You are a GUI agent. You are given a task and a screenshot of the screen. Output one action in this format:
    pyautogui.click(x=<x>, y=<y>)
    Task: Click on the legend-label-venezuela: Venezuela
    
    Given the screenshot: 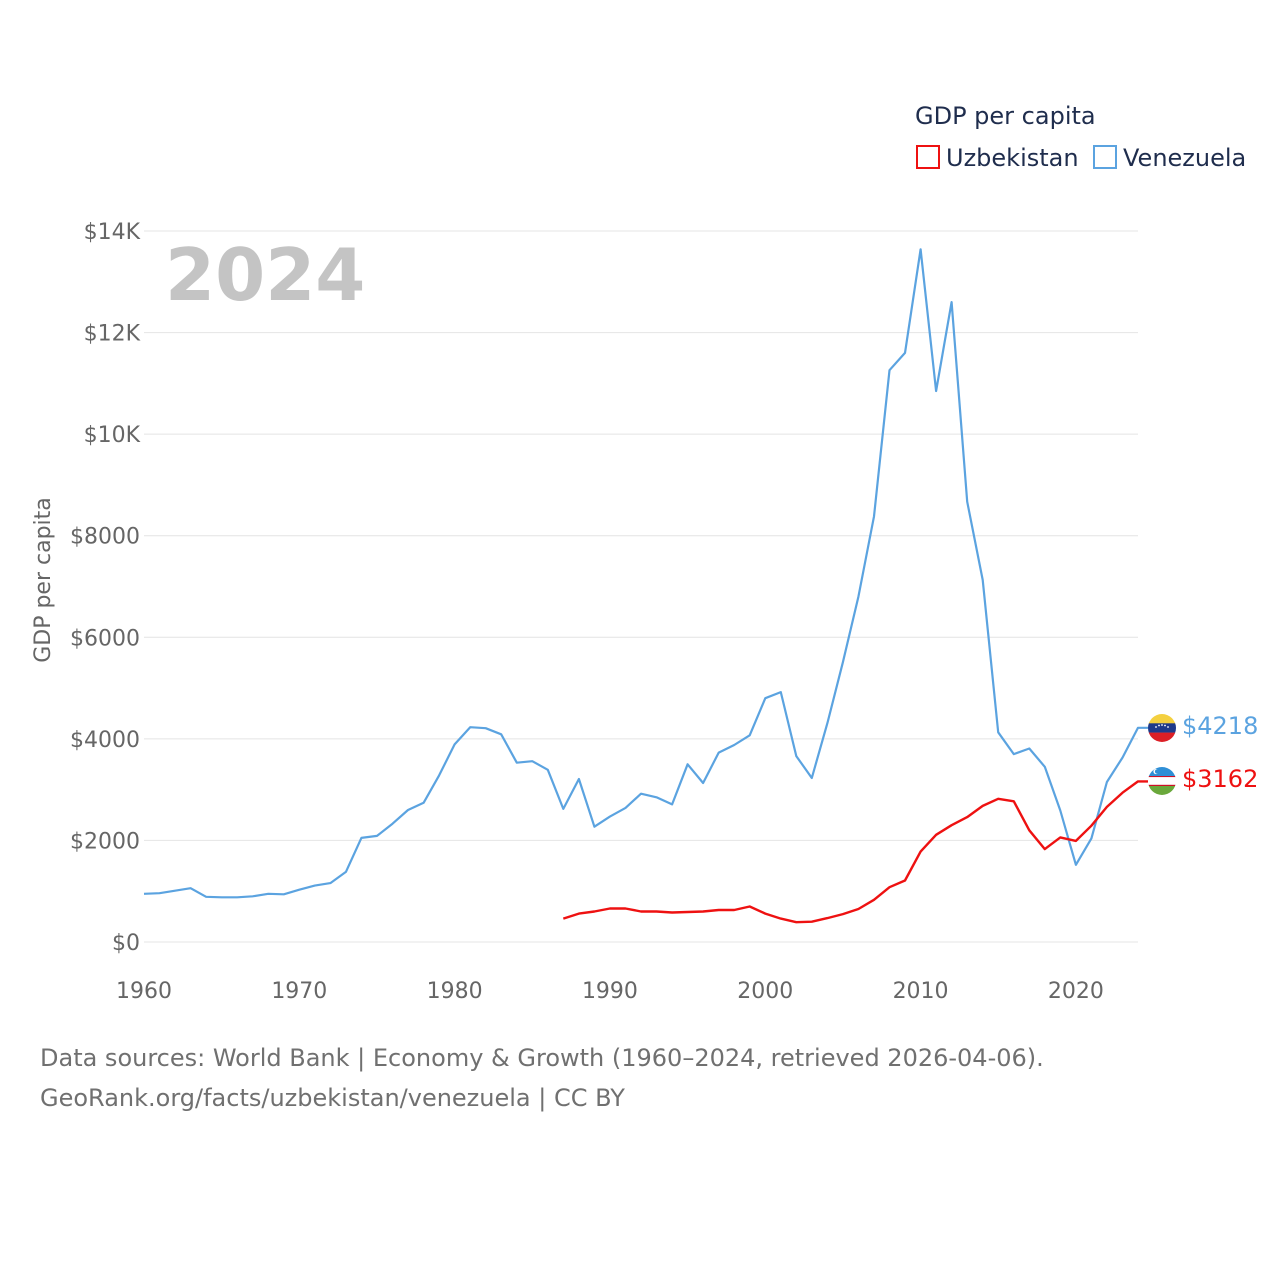 What is the action you would take?
    pyautogui.click(x=1184, y=158)
    